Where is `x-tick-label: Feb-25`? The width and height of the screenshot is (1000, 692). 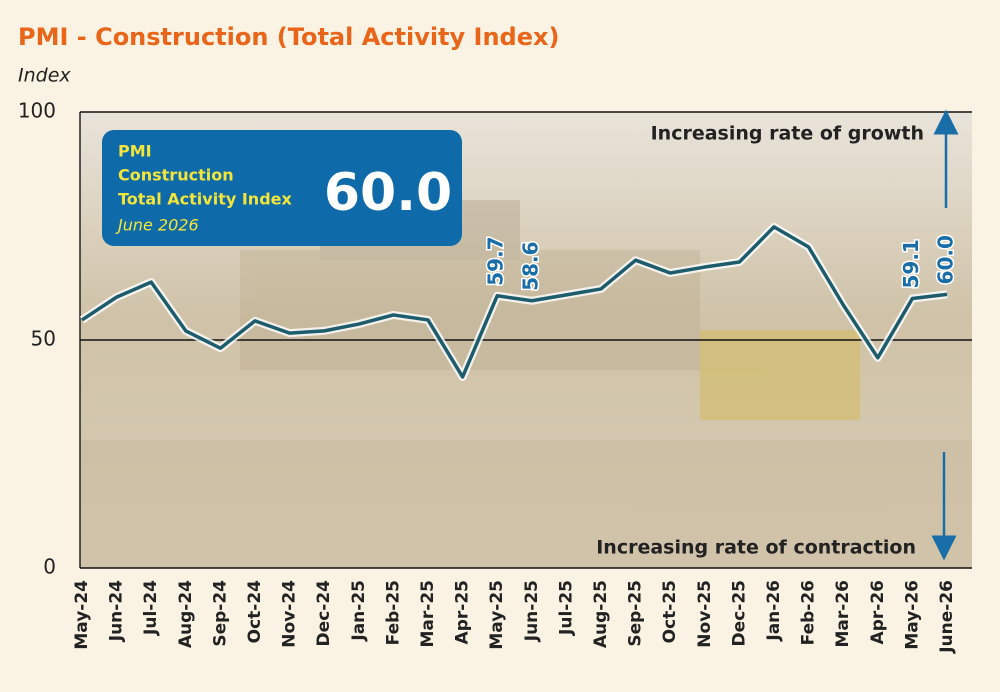
x-tick-label: Feb-25 is located at coordinates (393, 612).